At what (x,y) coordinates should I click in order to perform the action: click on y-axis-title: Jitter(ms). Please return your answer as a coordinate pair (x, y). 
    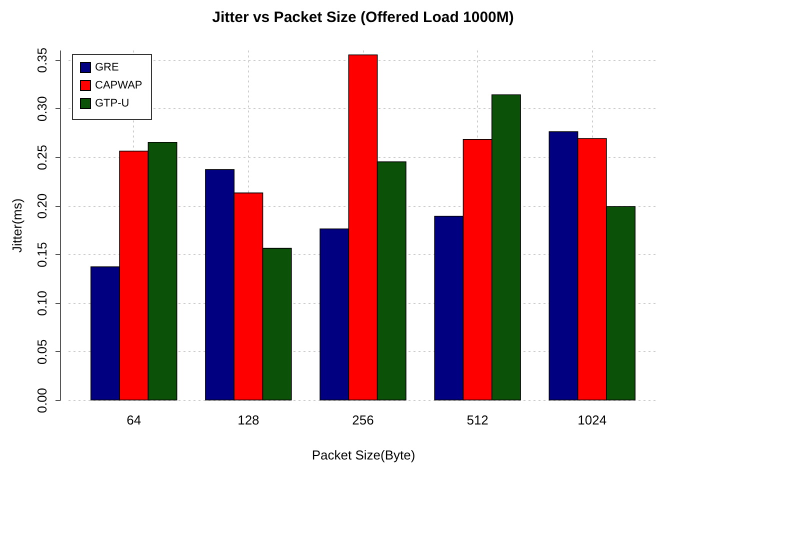
    Looking at the image, I should click on (17, 225).